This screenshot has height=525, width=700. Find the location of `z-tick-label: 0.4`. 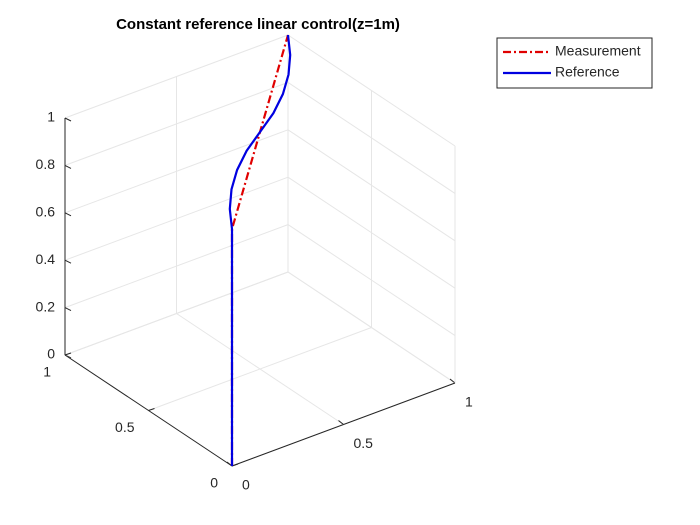

z-tick-label: 0.4 is located at coordinates (46, 259).